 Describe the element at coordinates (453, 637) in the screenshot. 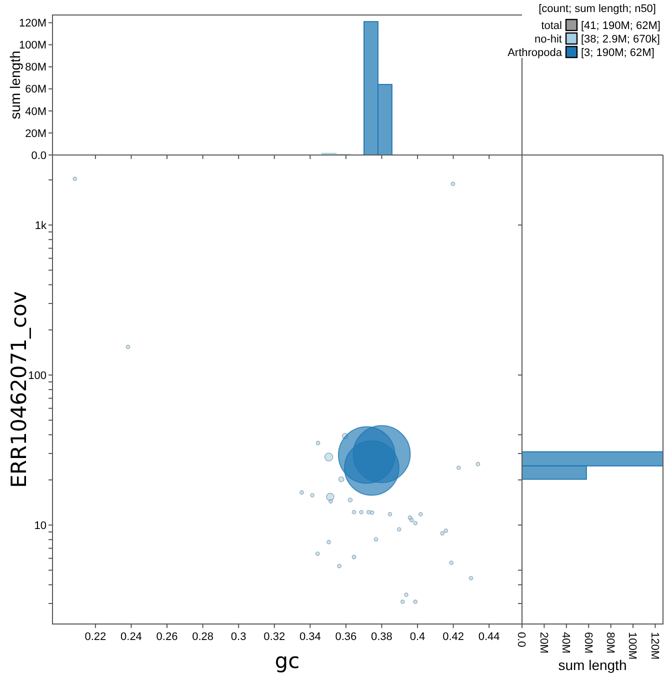

I see `x-tick-label: 0.42` at that location.